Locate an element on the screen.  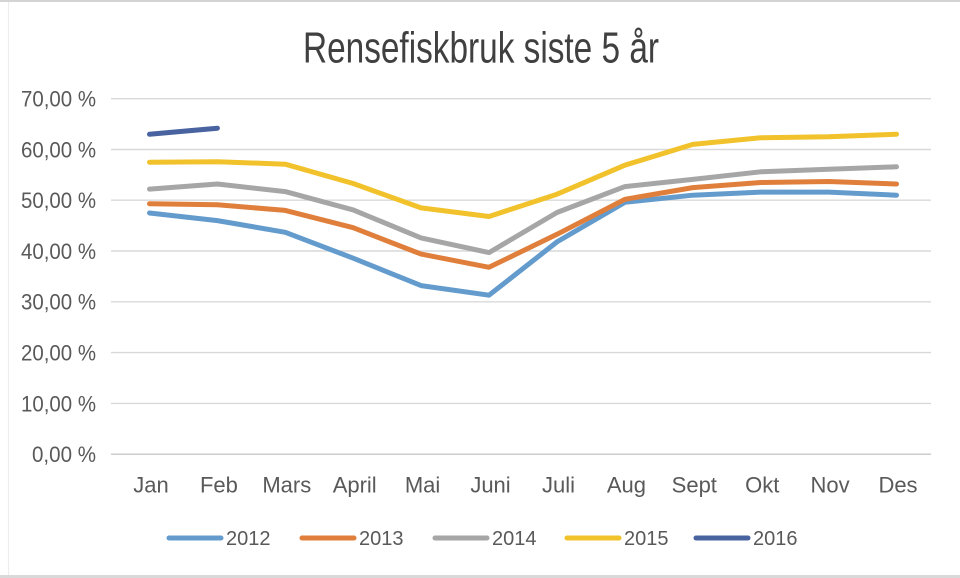
svg-text: Sept is located at coordinates (694, 485).